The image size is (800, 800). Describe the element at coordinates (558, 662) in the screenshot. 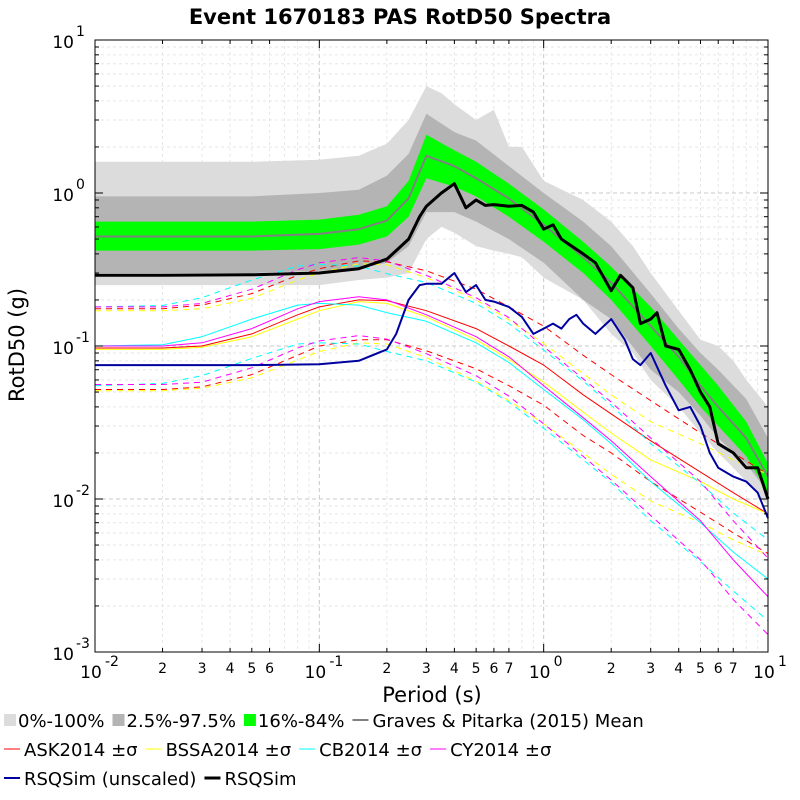

I see `x-tick-exponent: 0` at that location.